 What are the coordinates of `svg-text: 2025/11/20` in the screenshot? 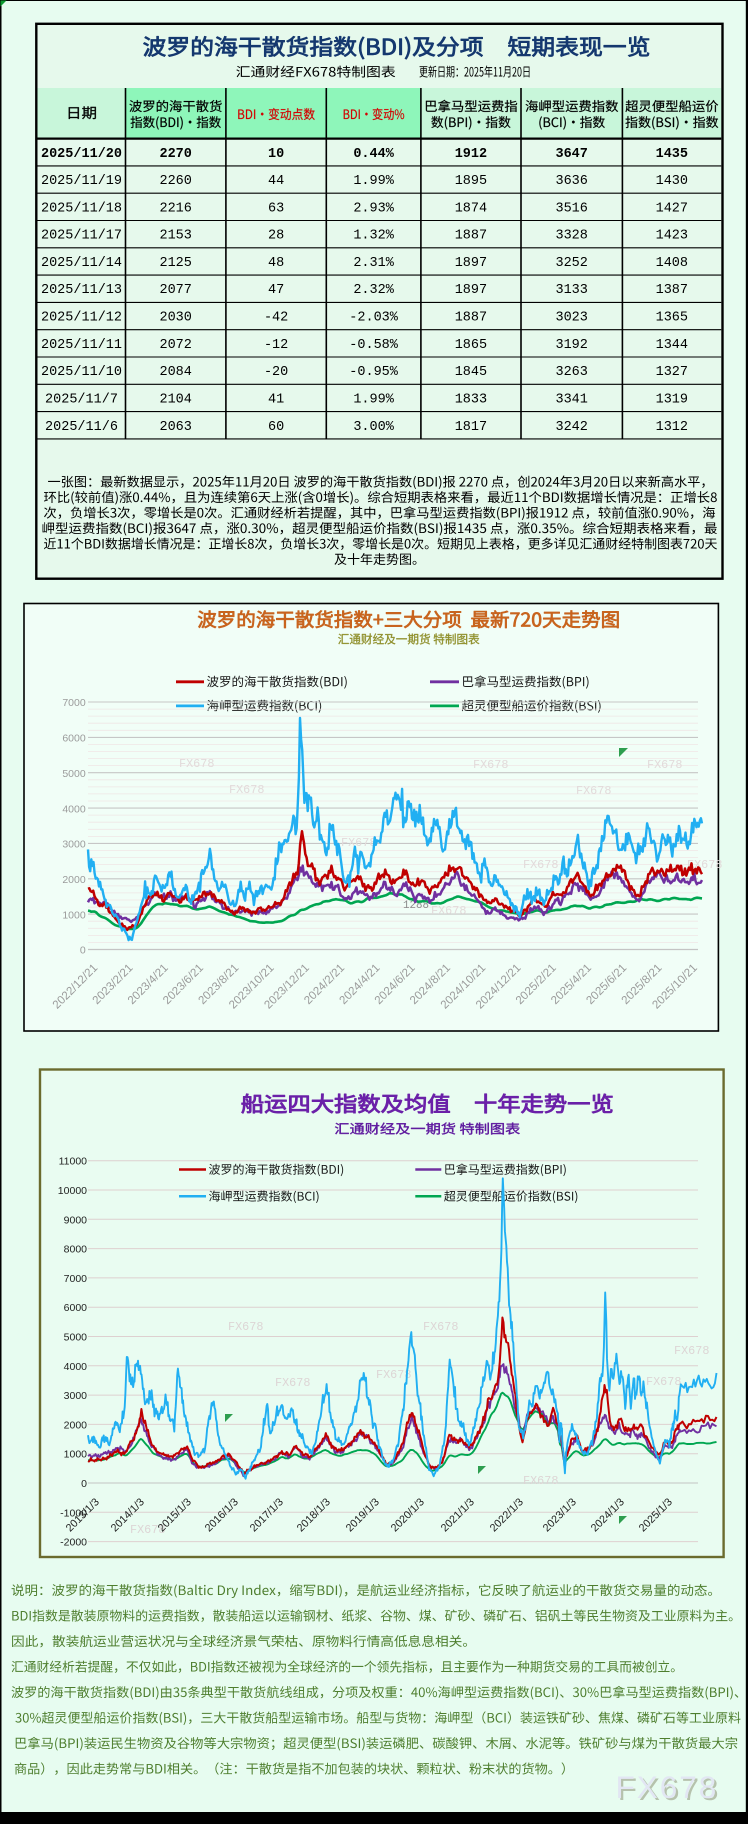 It's located at (81, 154).